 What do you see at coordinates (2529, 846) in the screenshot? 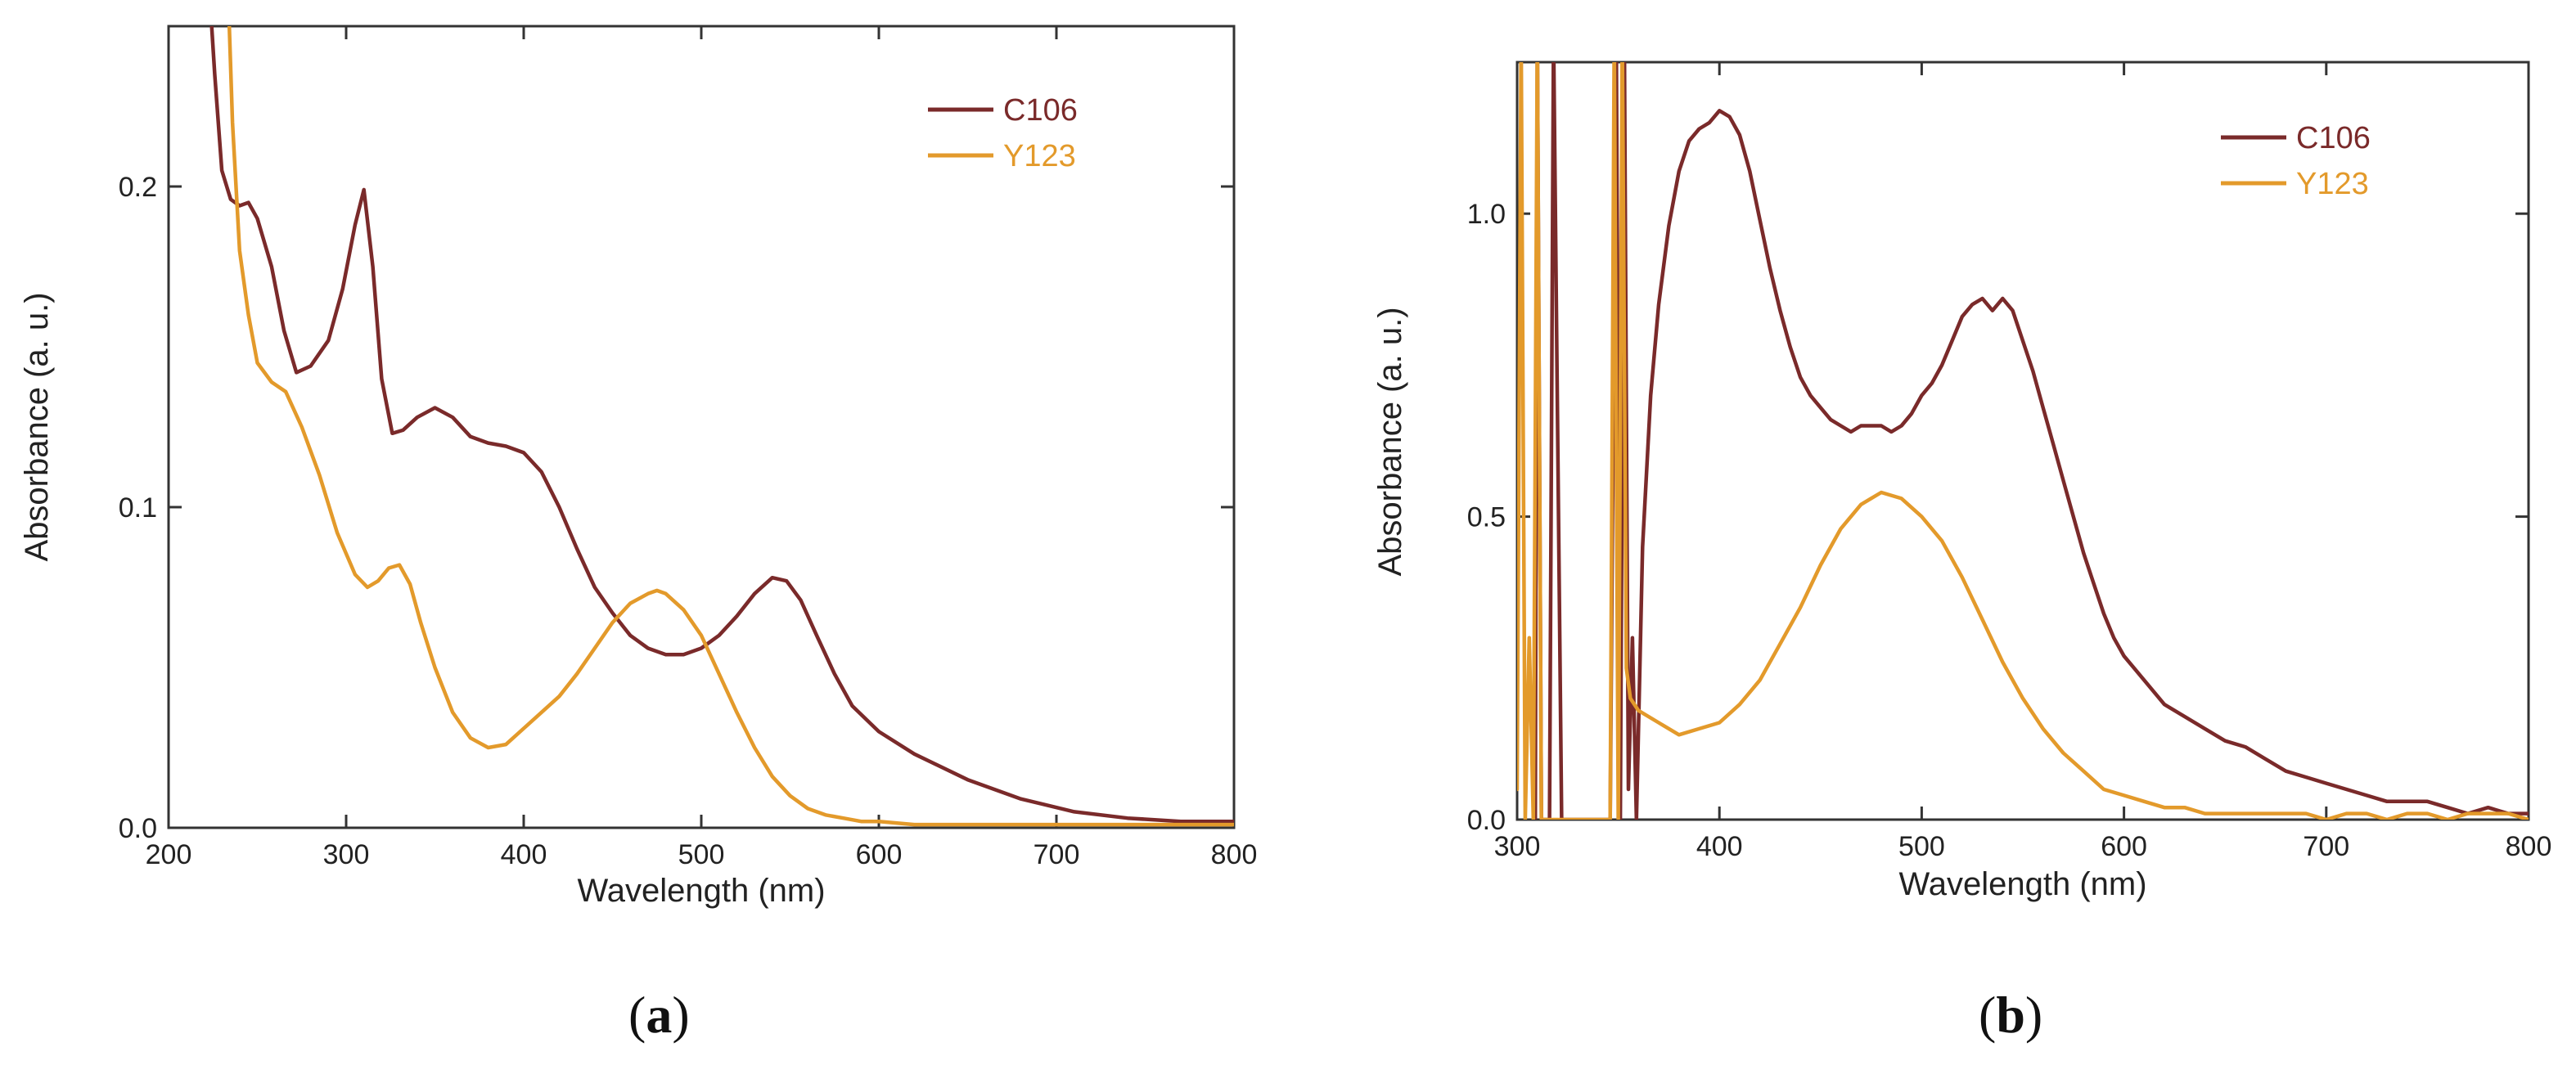
I see `x-tick-label-b: 800` at bounding box center [2529, 846].